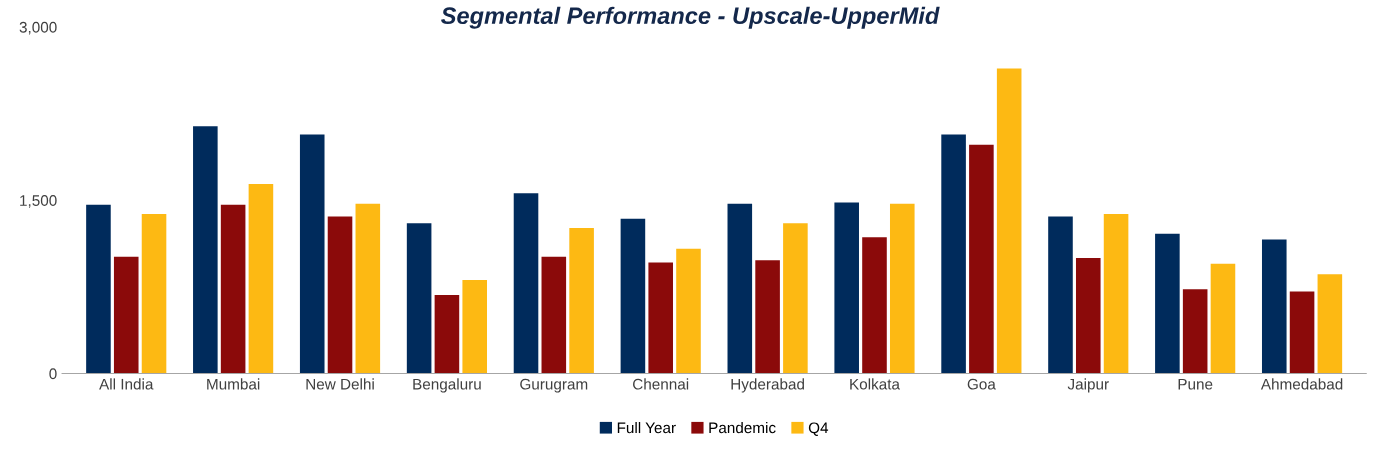 The height and width of the screenshot is (450, 1380). What do you see at coordinates (661, 384) in the screenshot?
I see `x-tick-label: Chennai` at bounding box center [661, 384].